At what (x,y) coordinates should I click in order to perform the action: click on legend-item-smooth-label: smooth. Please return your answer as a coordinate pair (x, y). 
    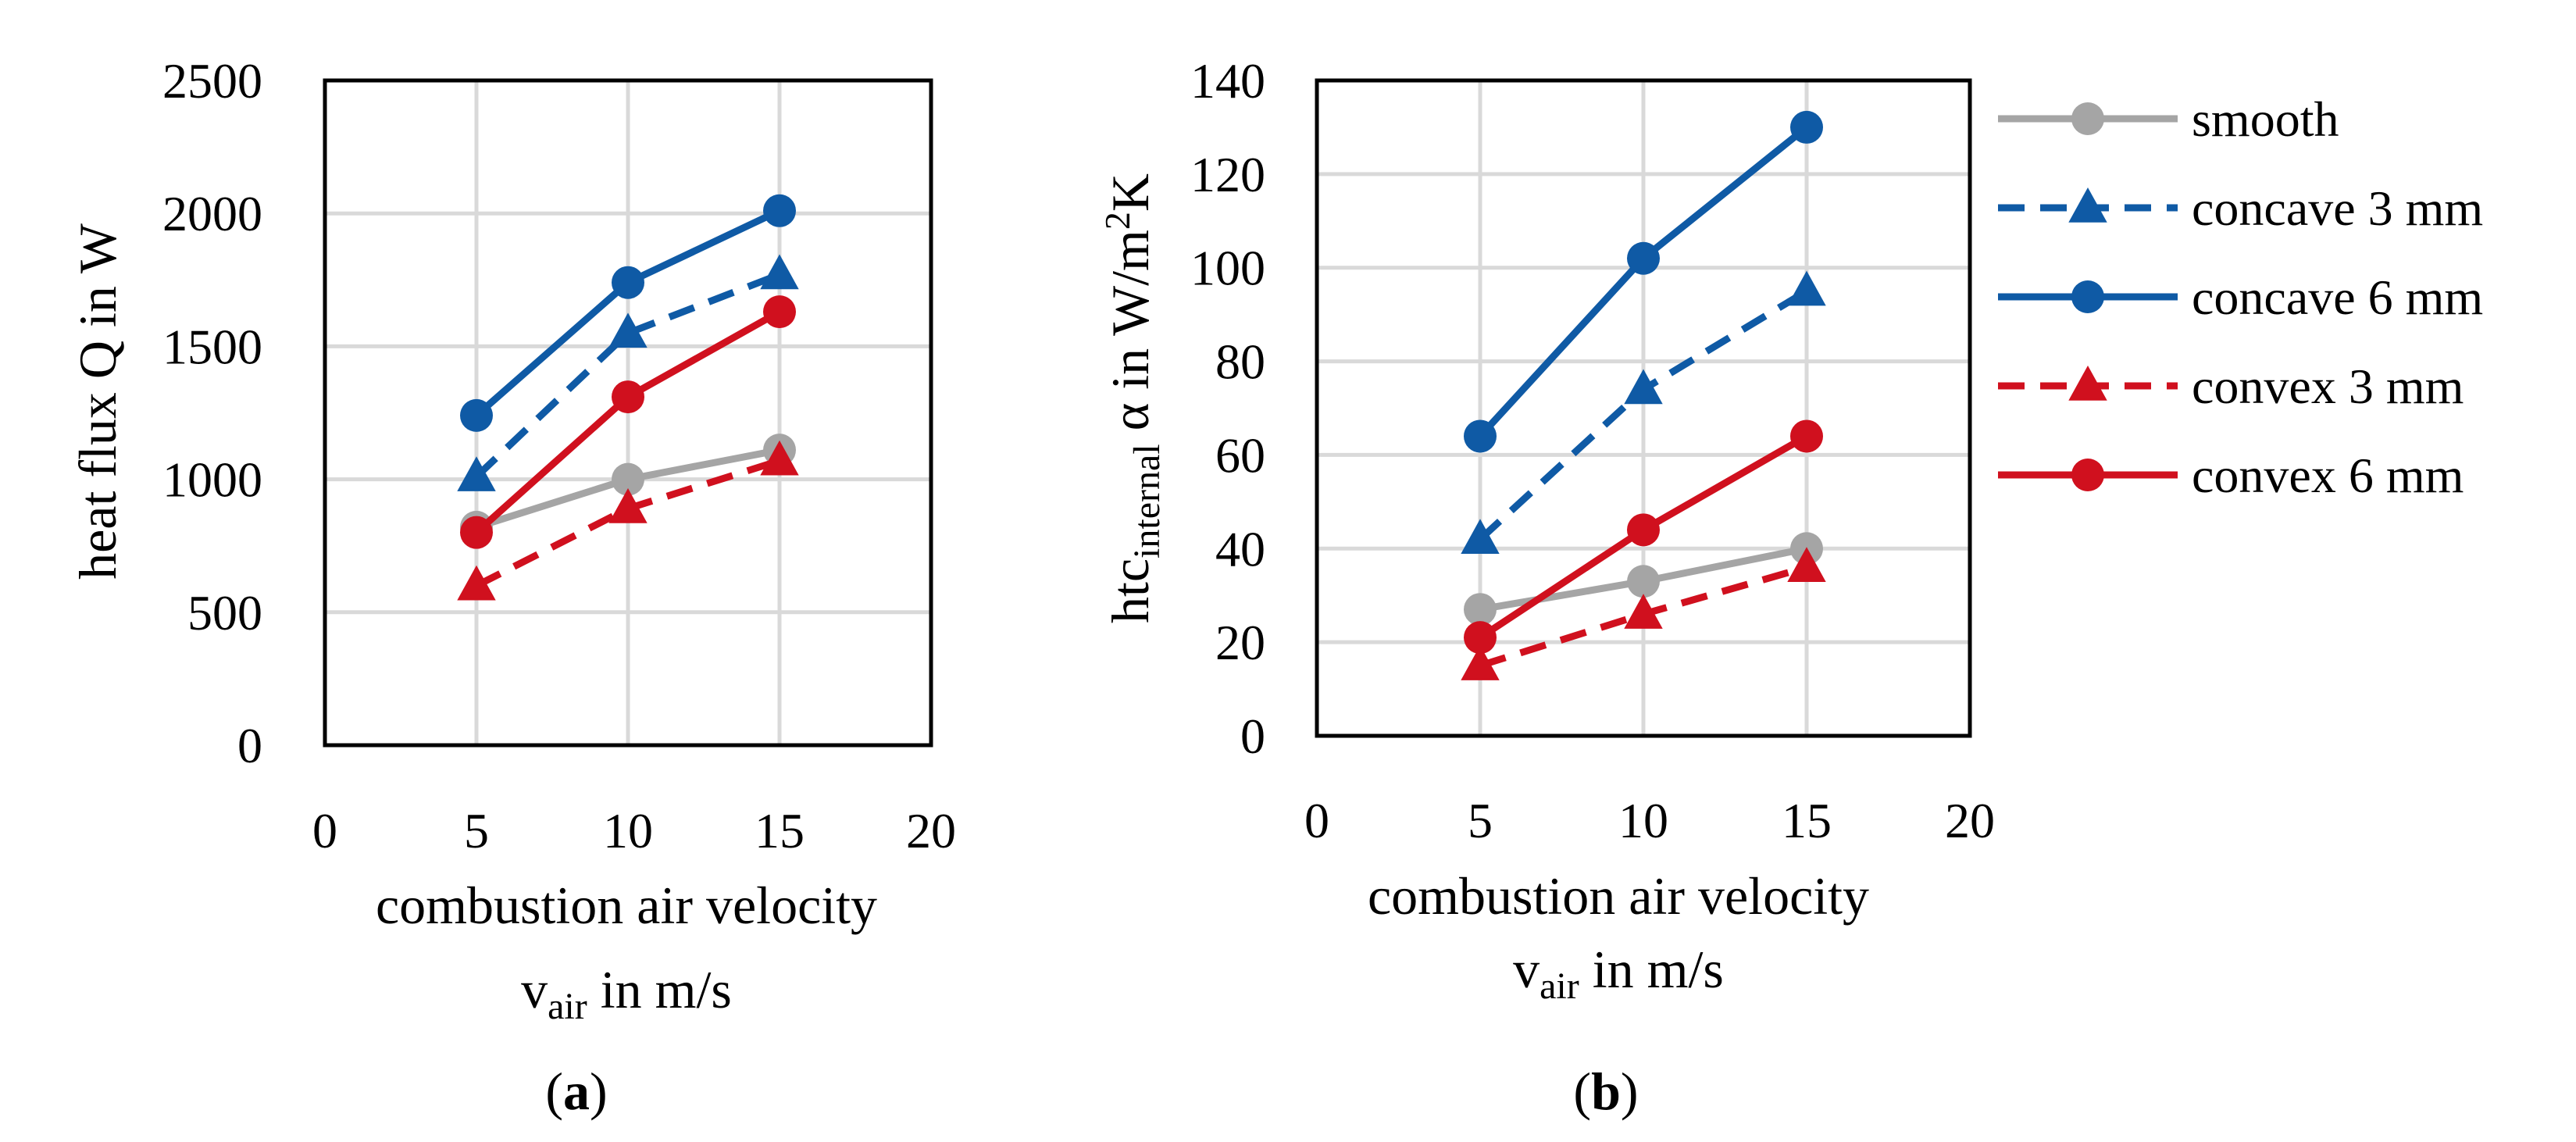
    Looking at the image, I should click on (2265, 119).